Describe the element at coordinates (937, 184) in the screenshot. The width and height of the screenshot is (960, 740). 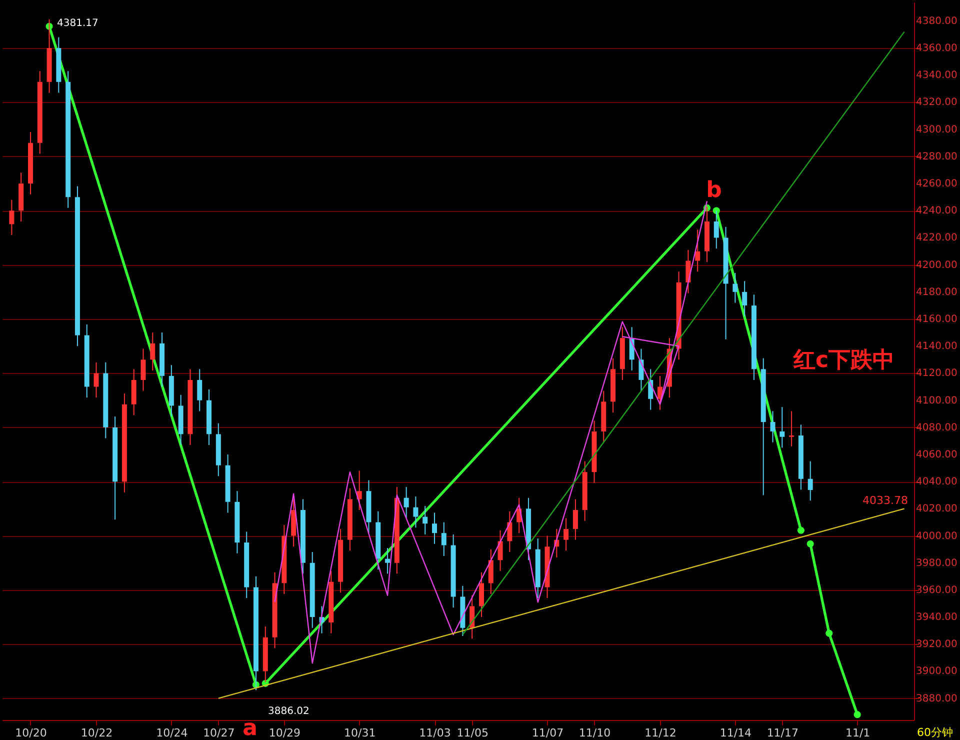
I see `y-tick-label: 4260.00` at that location.